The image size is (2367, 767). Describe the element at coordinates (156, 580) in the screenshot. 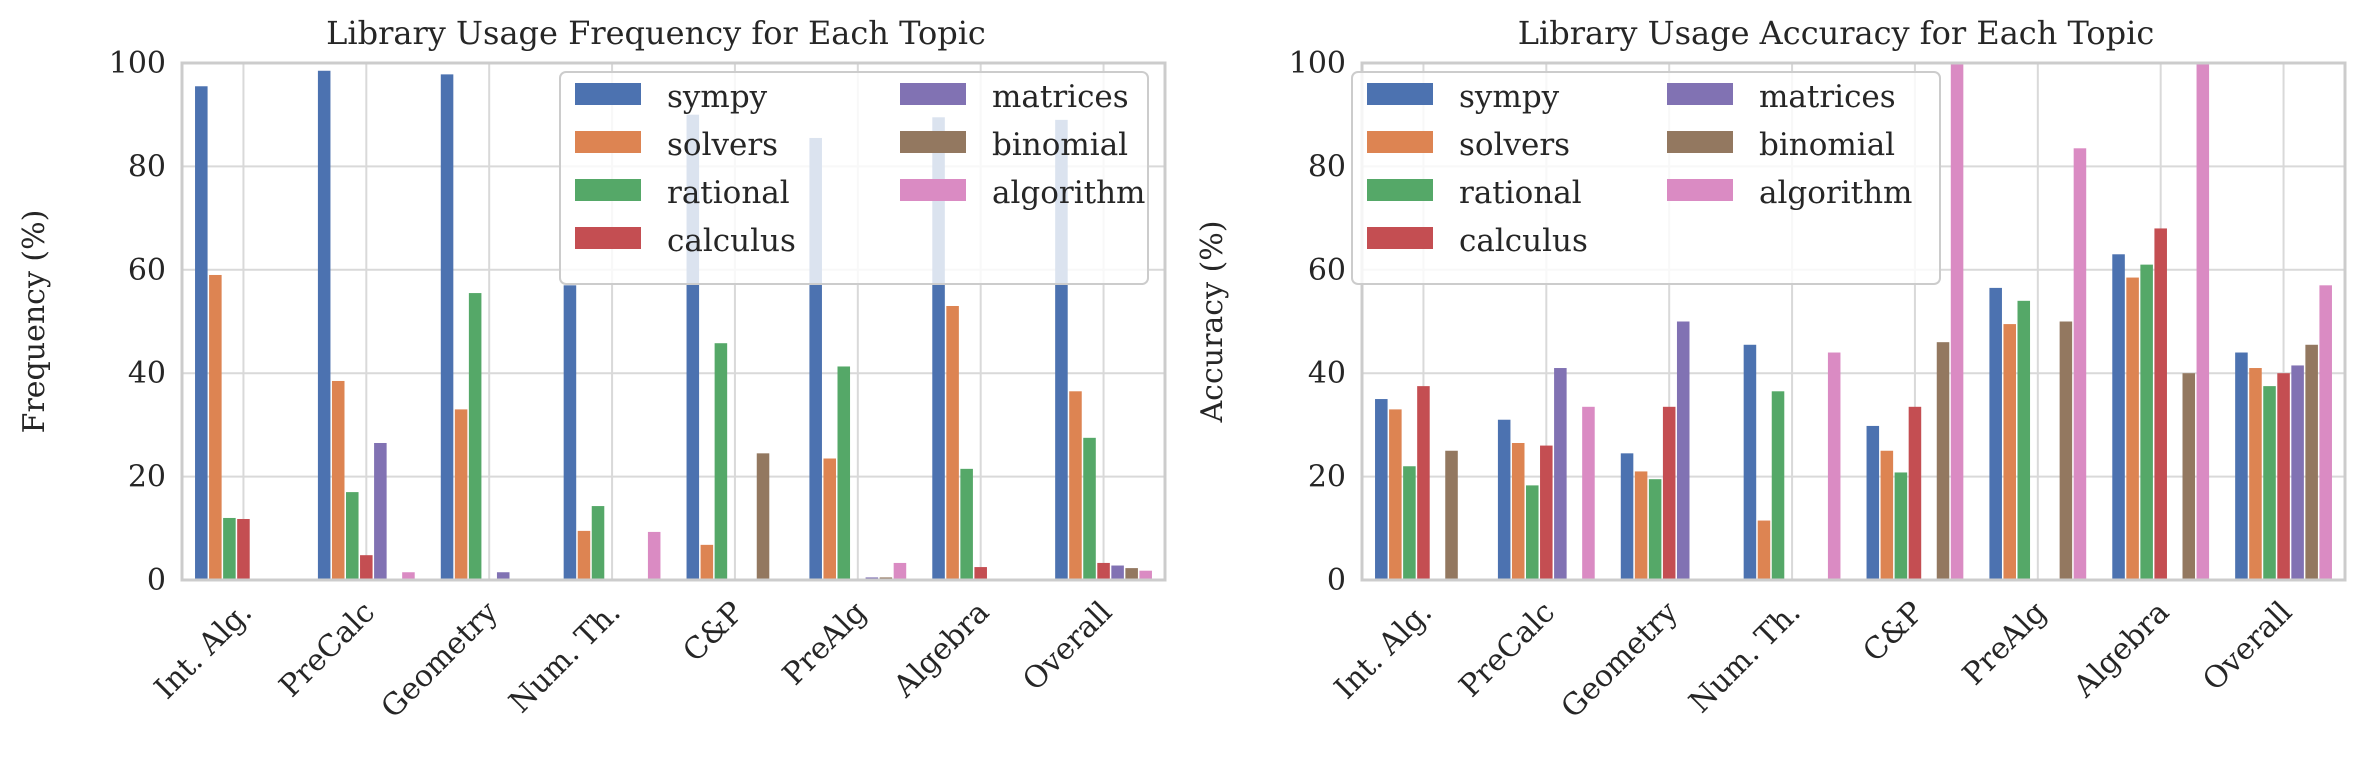

I see `y-tick-label: 0` at that location.